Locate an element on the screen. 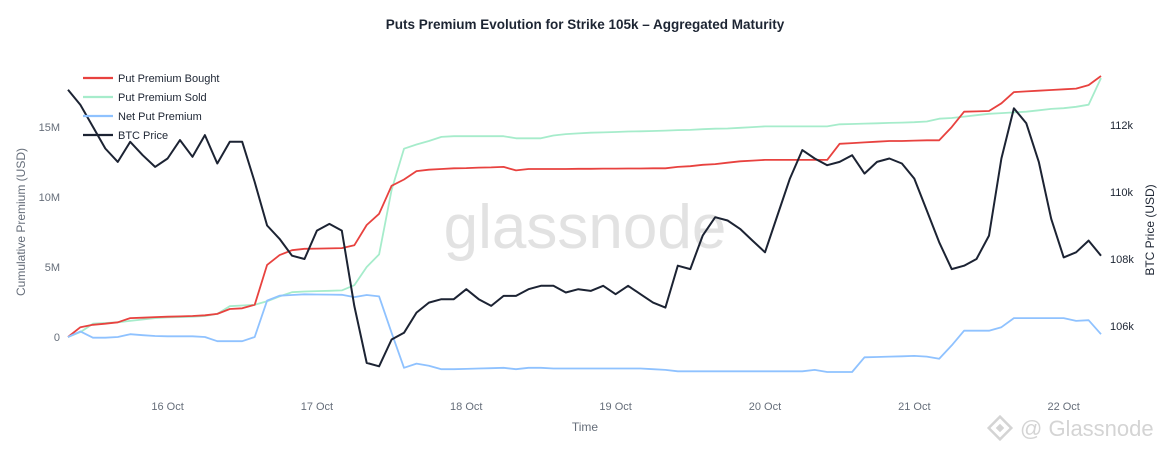 This screenshot has height=450, width=1171. legend-item-btc-price: BTC Price is located at coordinates (125, 136).